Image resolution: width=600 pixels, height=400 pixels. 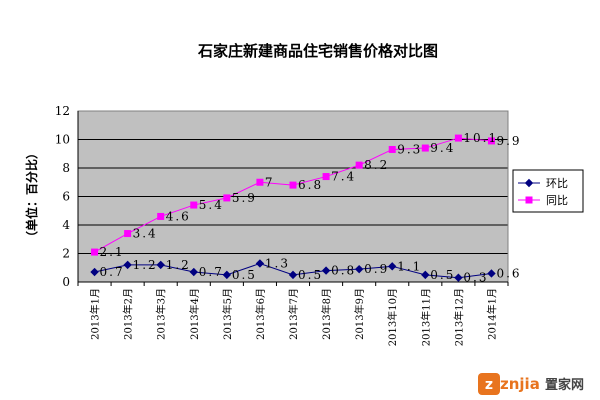 I want to click on data-point-同比-1, so click(x=128, y=234).